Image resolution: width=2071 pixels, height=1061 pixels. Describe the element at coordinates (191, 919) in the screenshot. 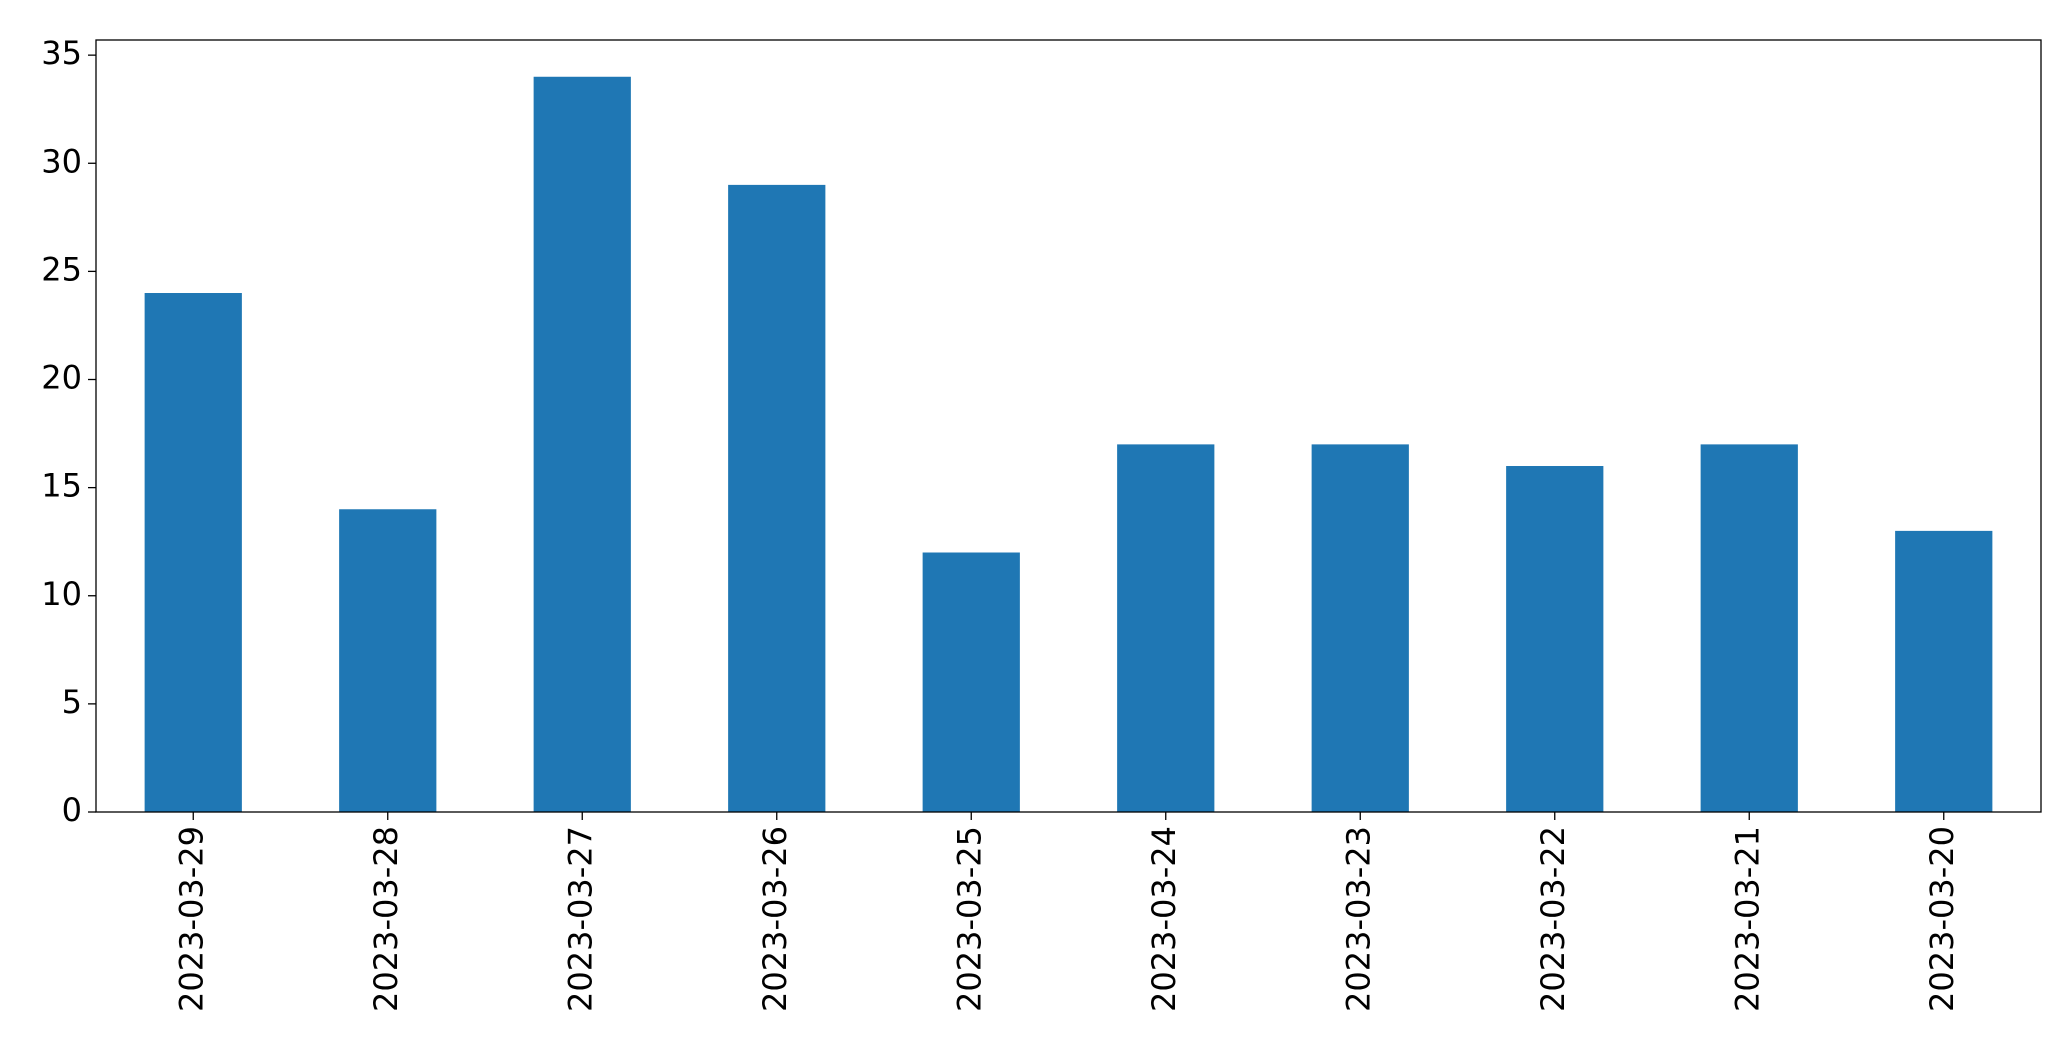

I see `x-tick-label: 2023-03-29` at that location.